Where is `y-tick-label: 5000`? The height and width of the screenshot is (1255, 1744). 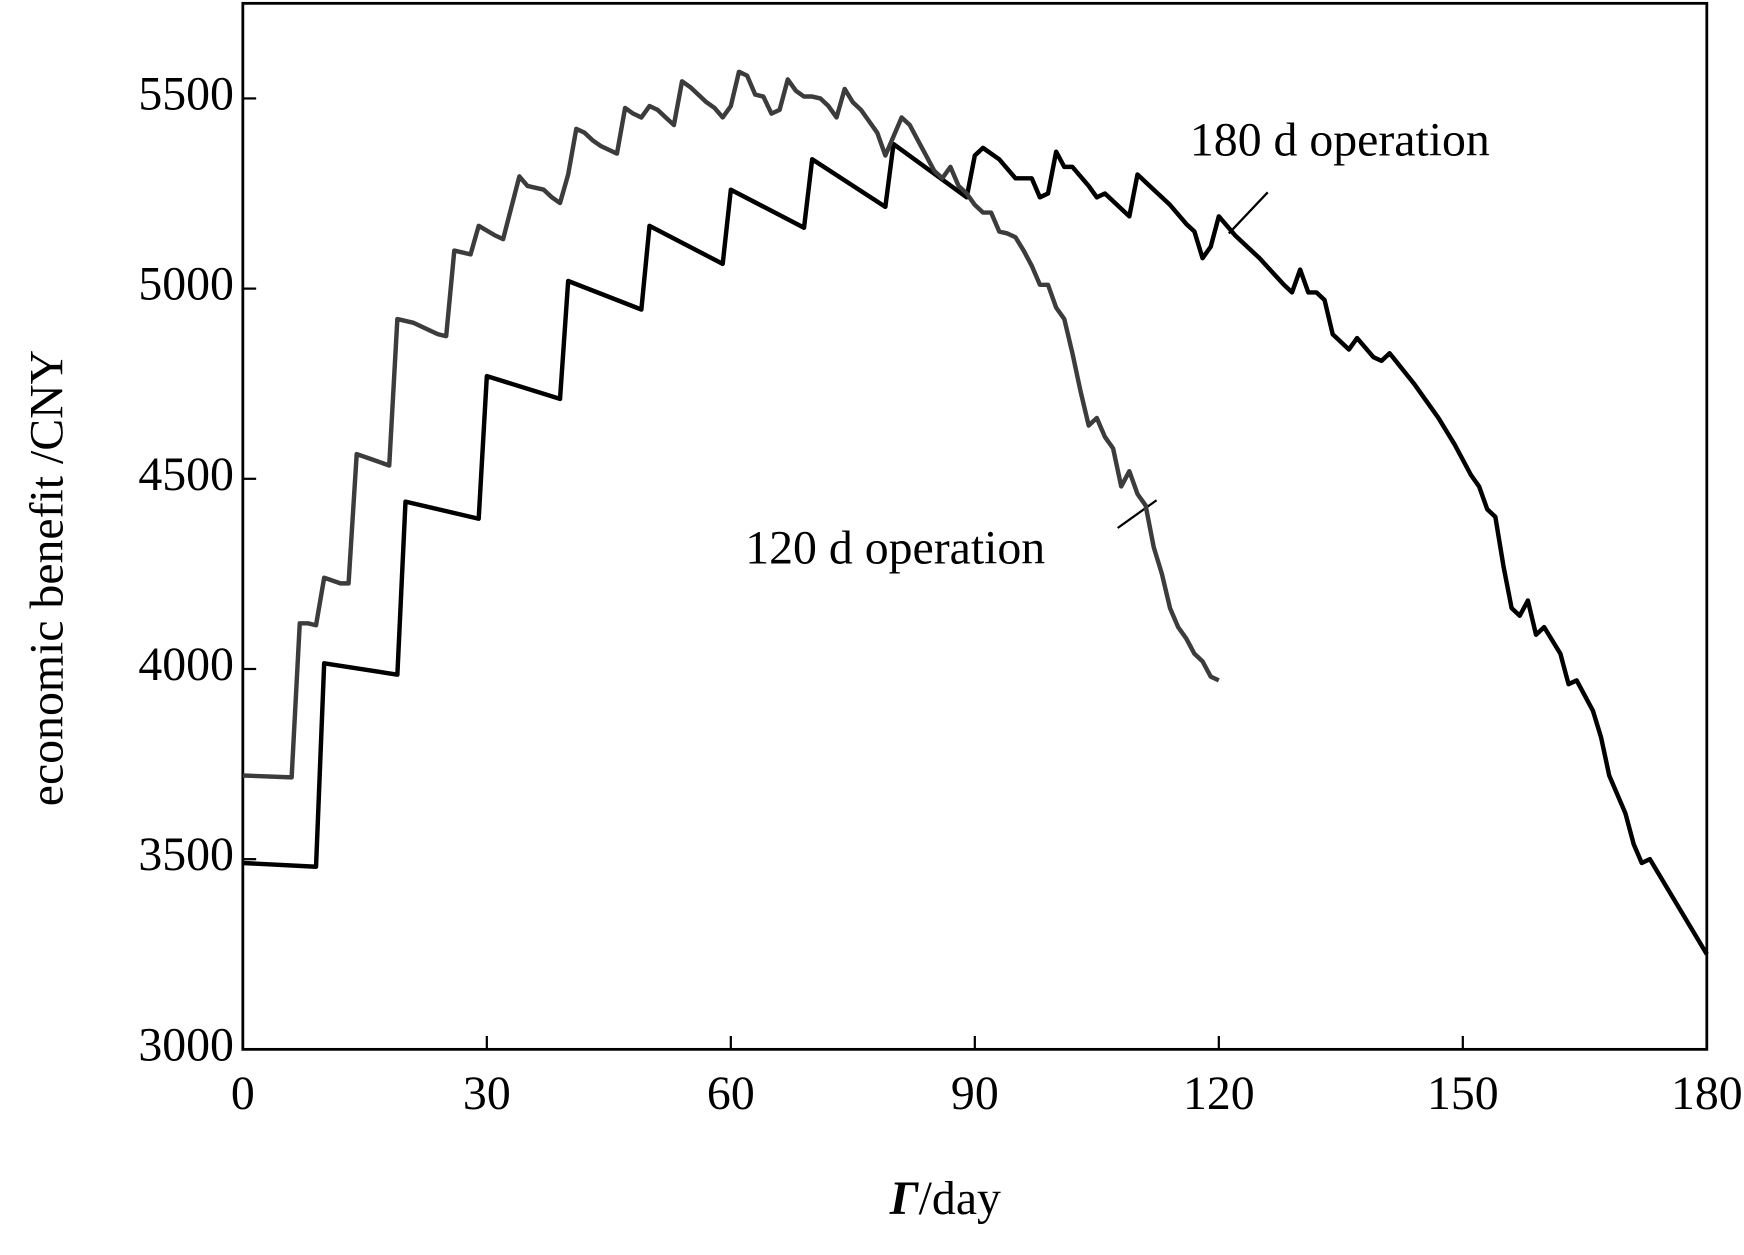 y-tick-label: 5000 is located at coordinates (186, 284).